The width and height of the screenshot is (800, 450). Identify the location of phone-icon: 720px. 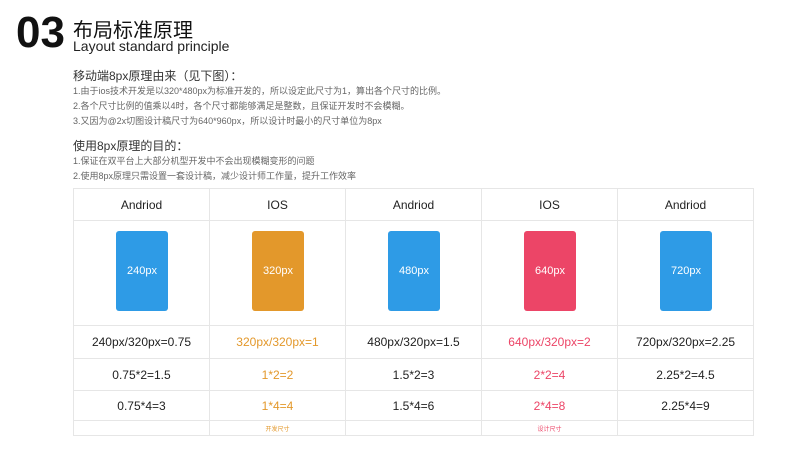
(686, 271).